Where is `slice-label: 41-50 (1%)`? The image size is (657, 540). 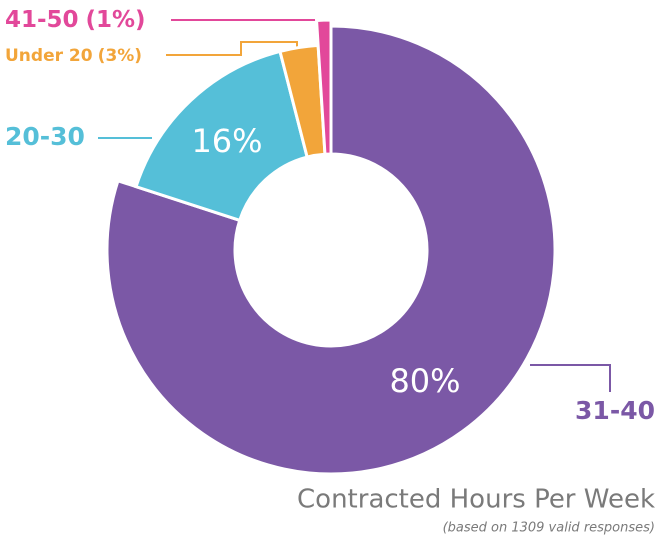 slice-label: 41-50 (1%) is located at coordinates (75, 20).